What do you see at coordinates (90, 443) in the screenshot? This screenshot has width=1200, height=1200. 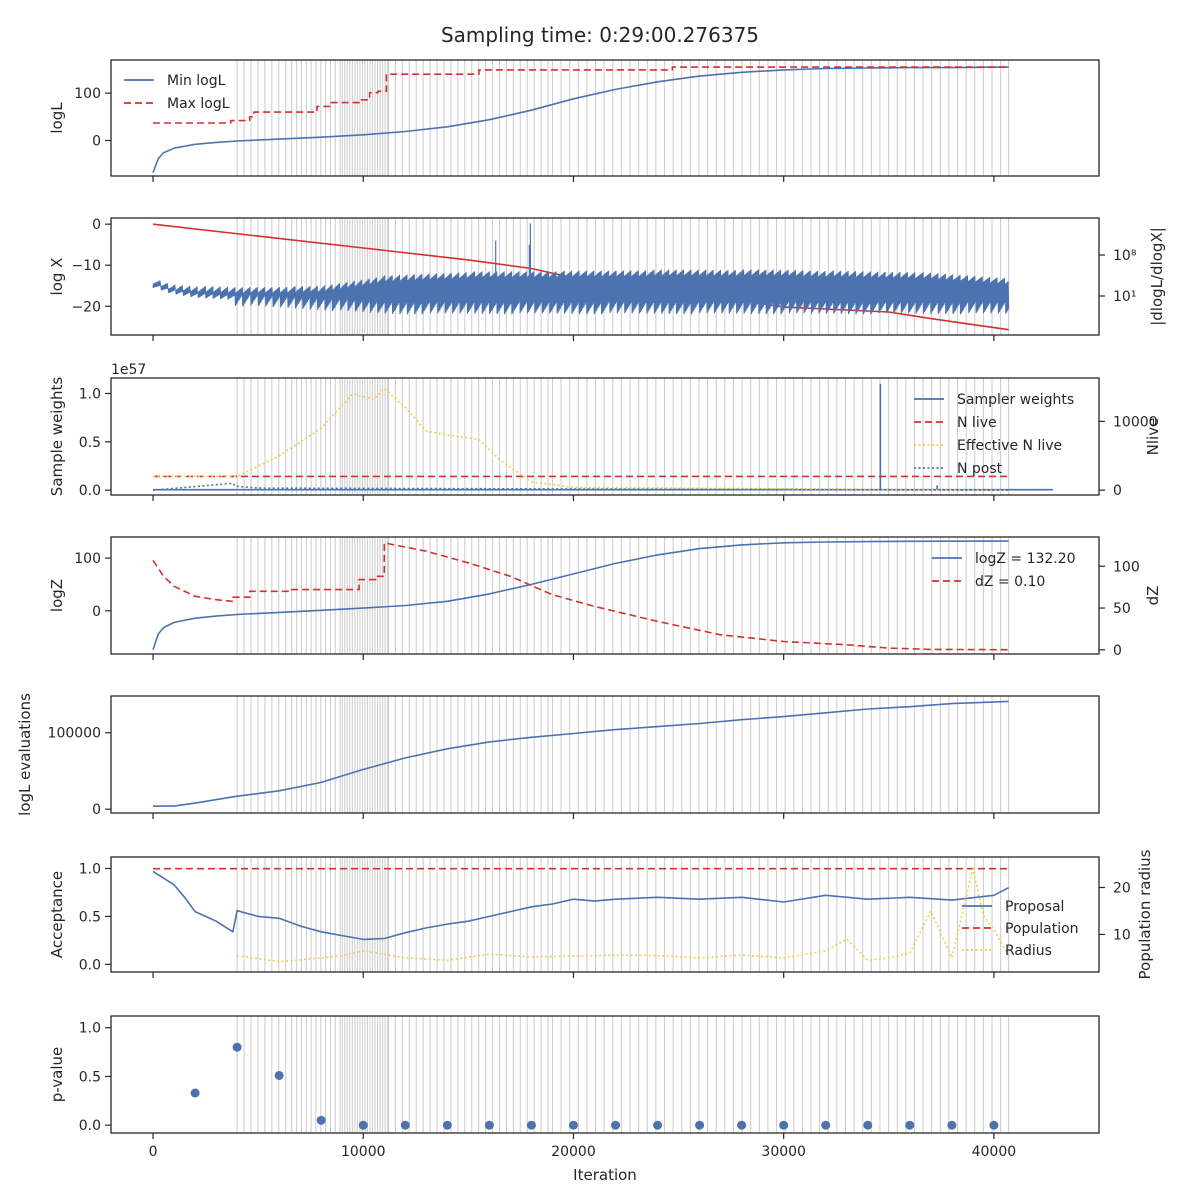 I see `y-tick-label: 0.5` at bounding box center [90, 443].